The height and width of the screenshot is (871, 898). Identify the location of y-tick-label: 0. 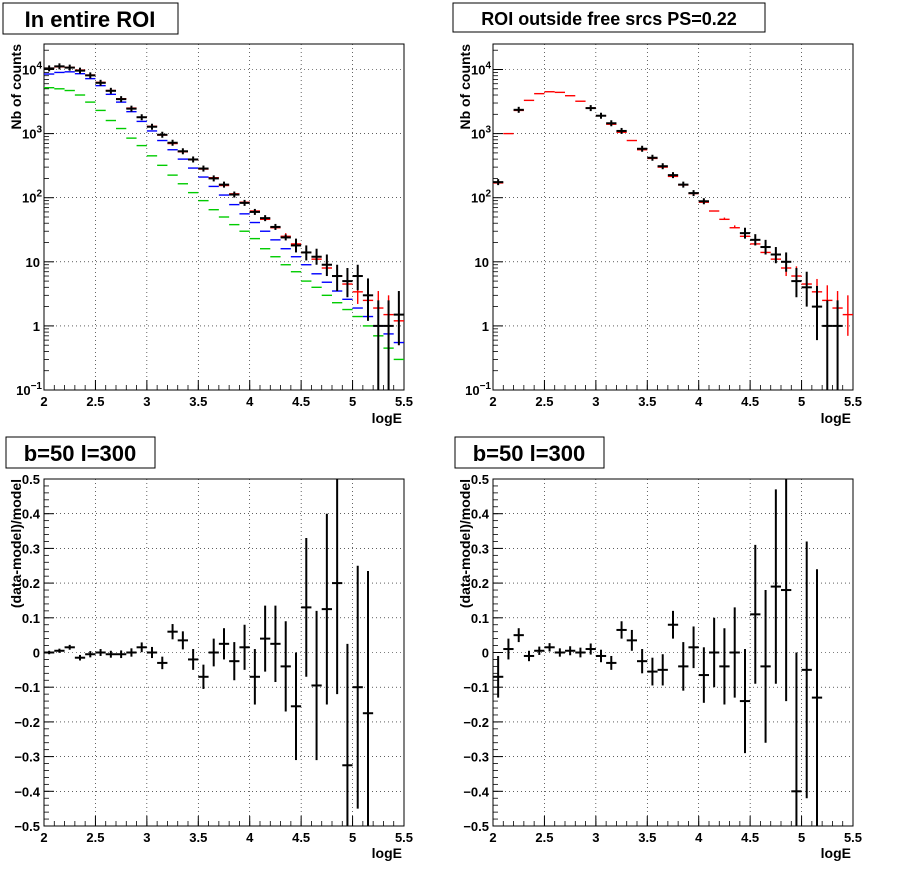
(36, 653).